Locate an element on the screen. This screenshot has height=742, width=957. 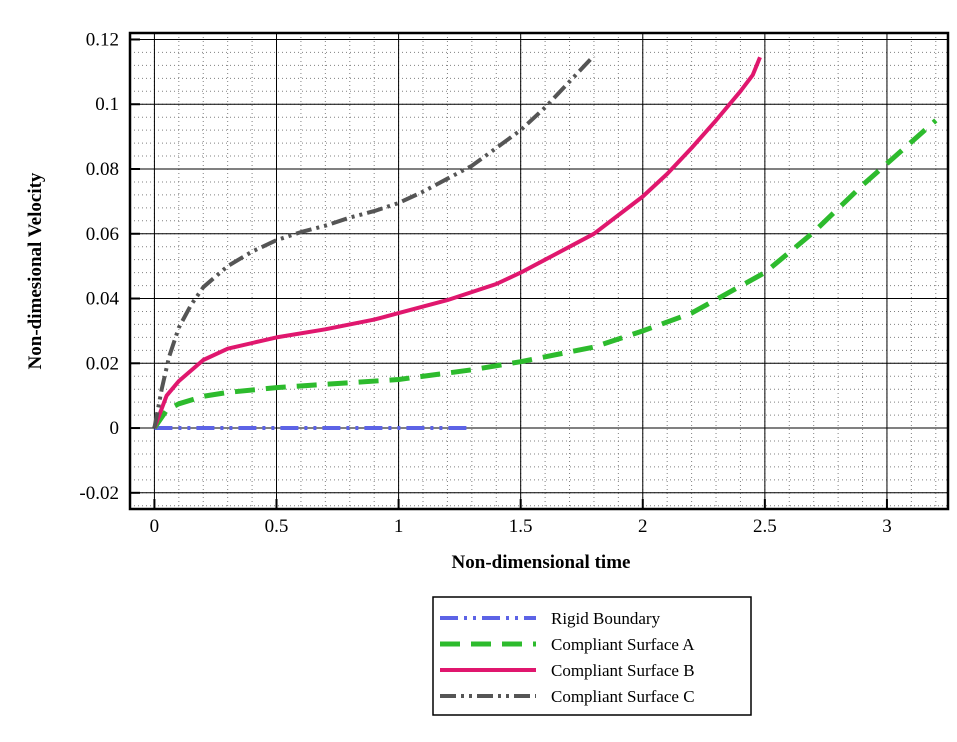
legend-label-compliant-surface-b: Compliant Surface B is located at coordinates (623, 670).